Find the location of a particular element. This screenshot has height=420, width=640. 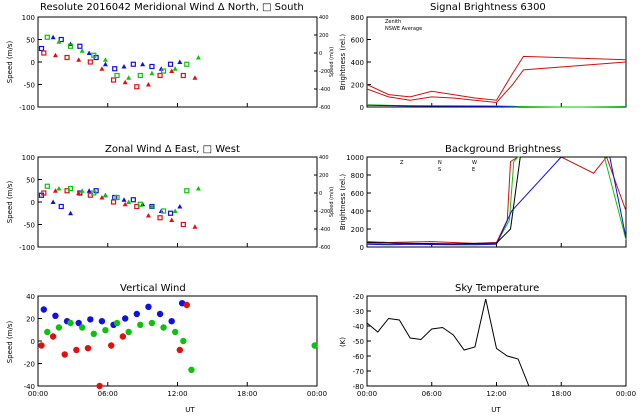

vertical-frame is located at coordinates (177, 341).